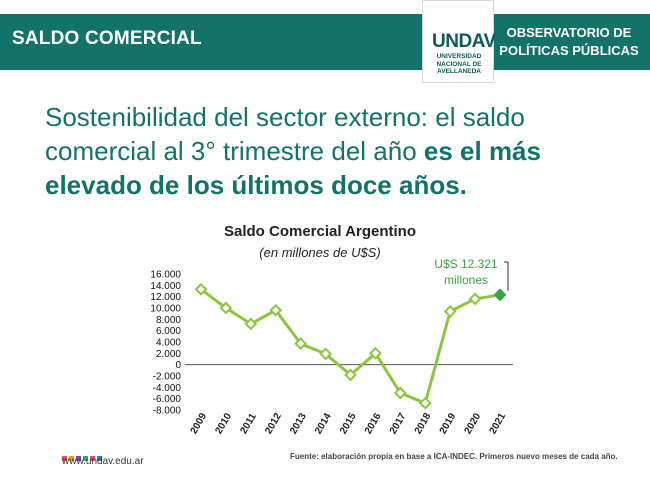 The image size is (650, 487). I want to click on section-title: SALDO COMERCIAL, so click(107, 38).